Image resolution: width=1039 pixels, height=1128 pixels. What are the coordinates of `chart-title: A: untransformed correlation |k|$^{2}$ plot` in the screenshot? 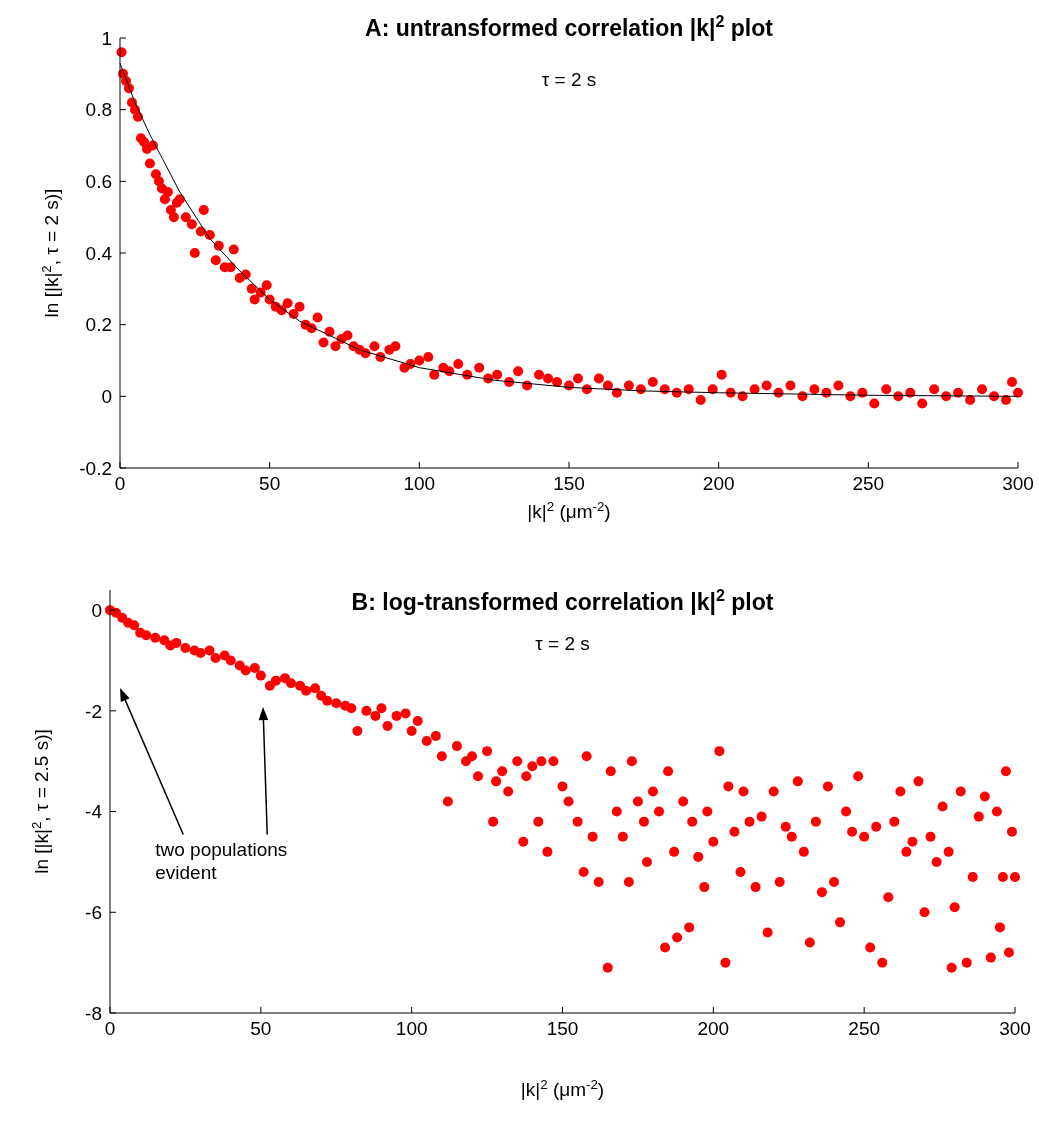 It's located at (569, 26).